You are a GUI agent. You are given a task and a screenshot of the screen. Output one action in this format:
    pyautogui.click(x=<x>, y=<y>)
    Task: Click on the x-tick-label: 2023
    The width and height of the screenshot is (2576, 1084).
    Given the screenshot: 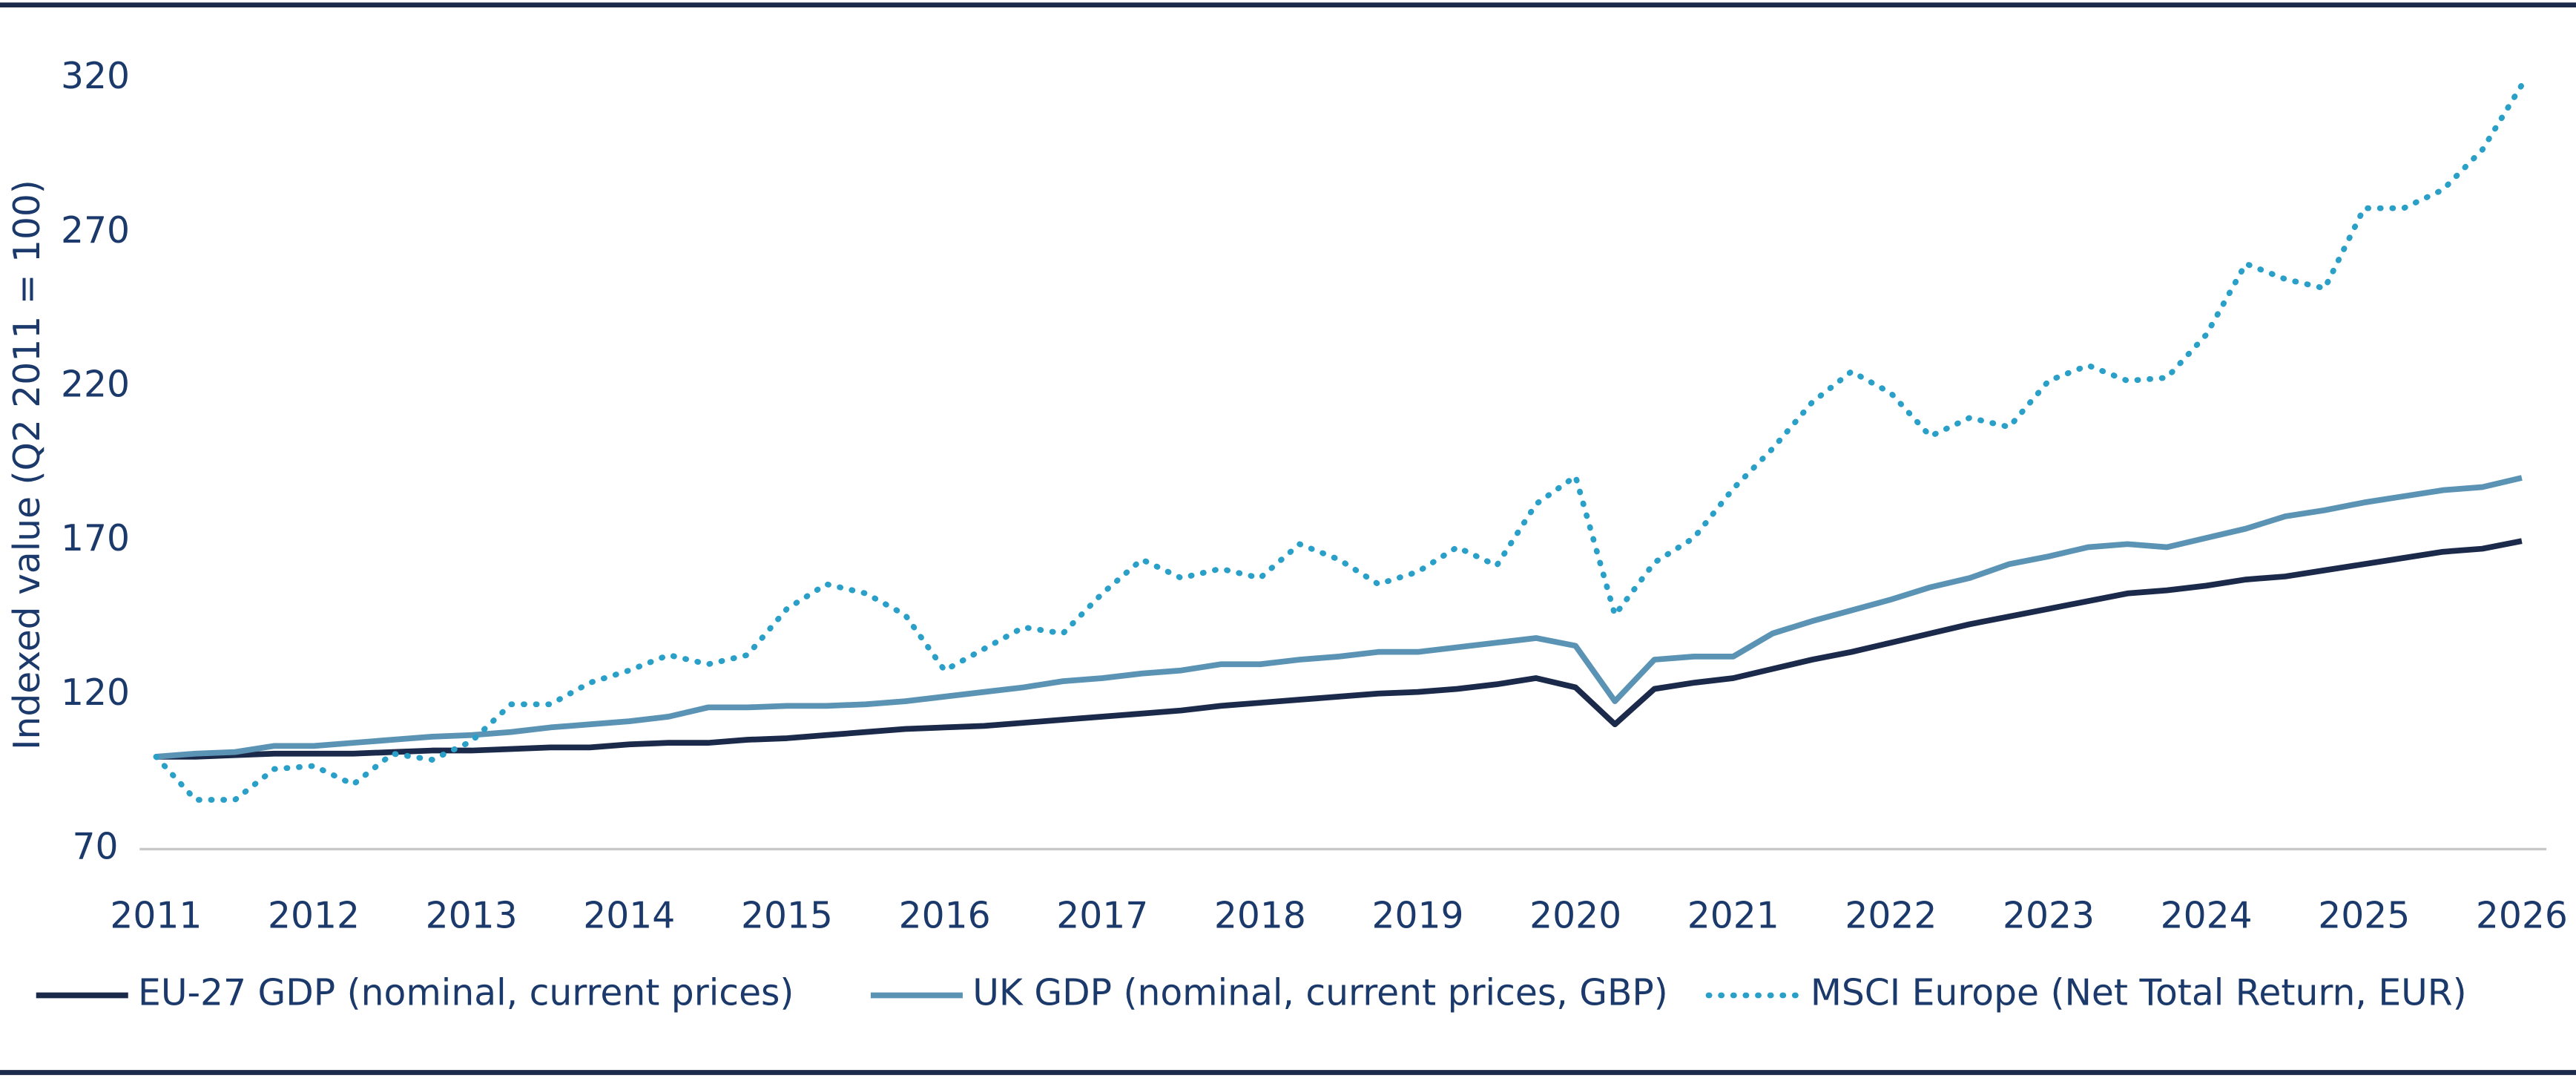 What is the action you would take?
    pyautogui.click(x=2049, y=916)
    